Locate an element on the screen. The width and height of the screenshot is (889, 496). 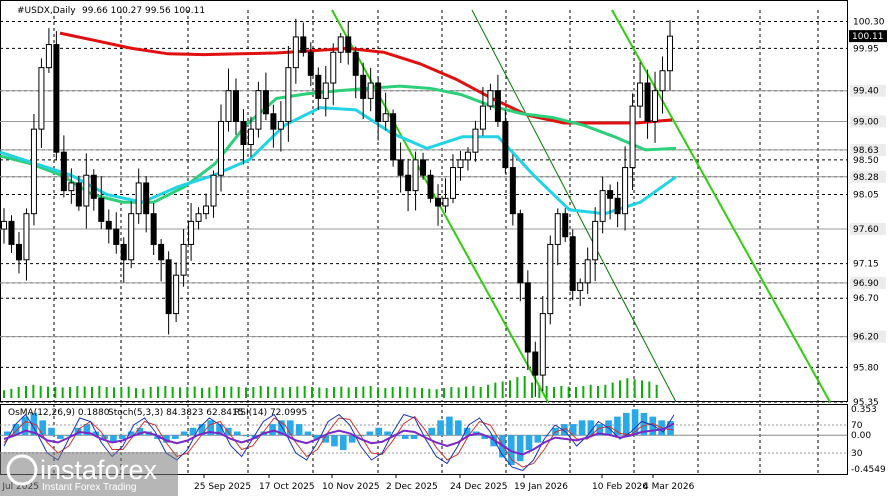
price-tick-label: 96.70 is located at coordinates (866, 299).